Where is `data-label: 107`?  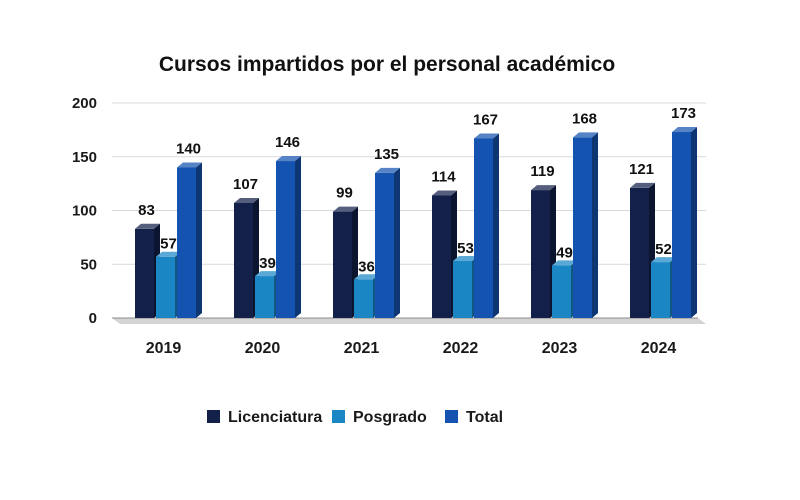
data-label: 107 is located at coordinates (245, 184).